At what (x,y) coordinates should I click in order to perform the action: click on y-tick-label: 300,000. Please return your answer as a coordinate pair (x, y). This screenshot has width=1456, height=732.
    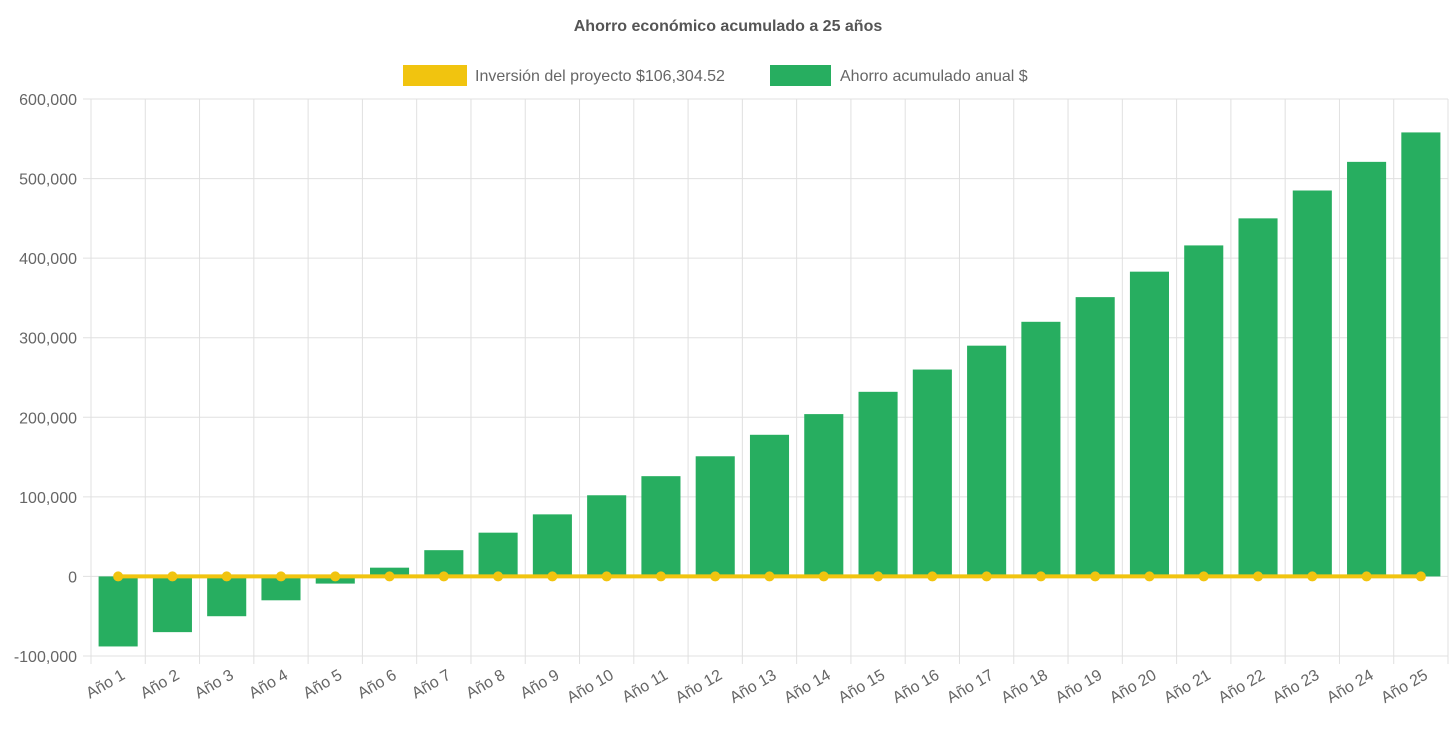
    Looking at the image, I should click on (48, 339).